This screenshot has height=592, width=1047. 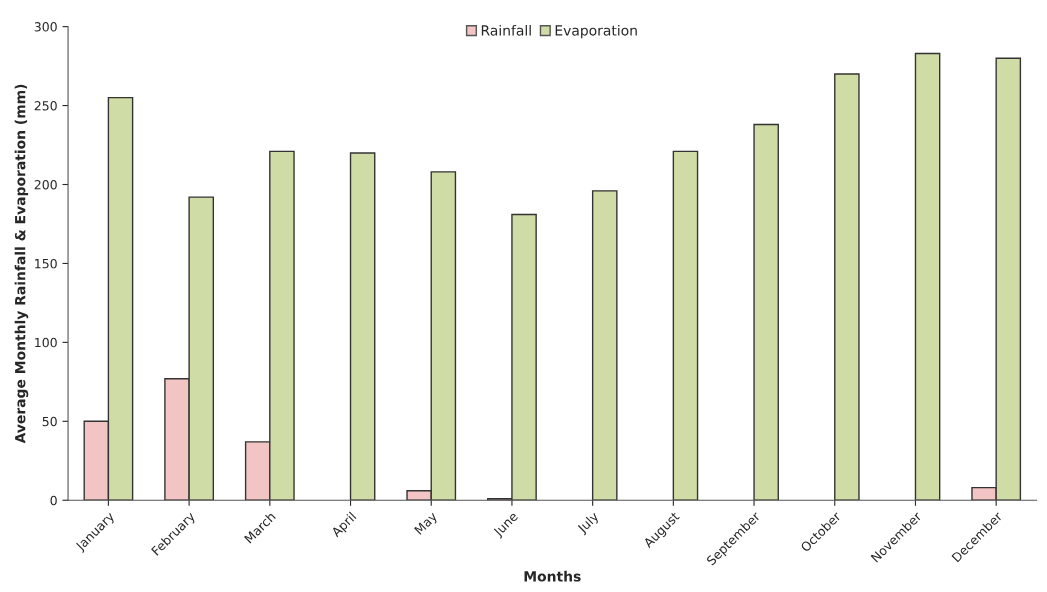 What do you see at coordinates (46, 342) in the screenshot?
I see `y-tick-label: 100` at bounding box center [46, 342].